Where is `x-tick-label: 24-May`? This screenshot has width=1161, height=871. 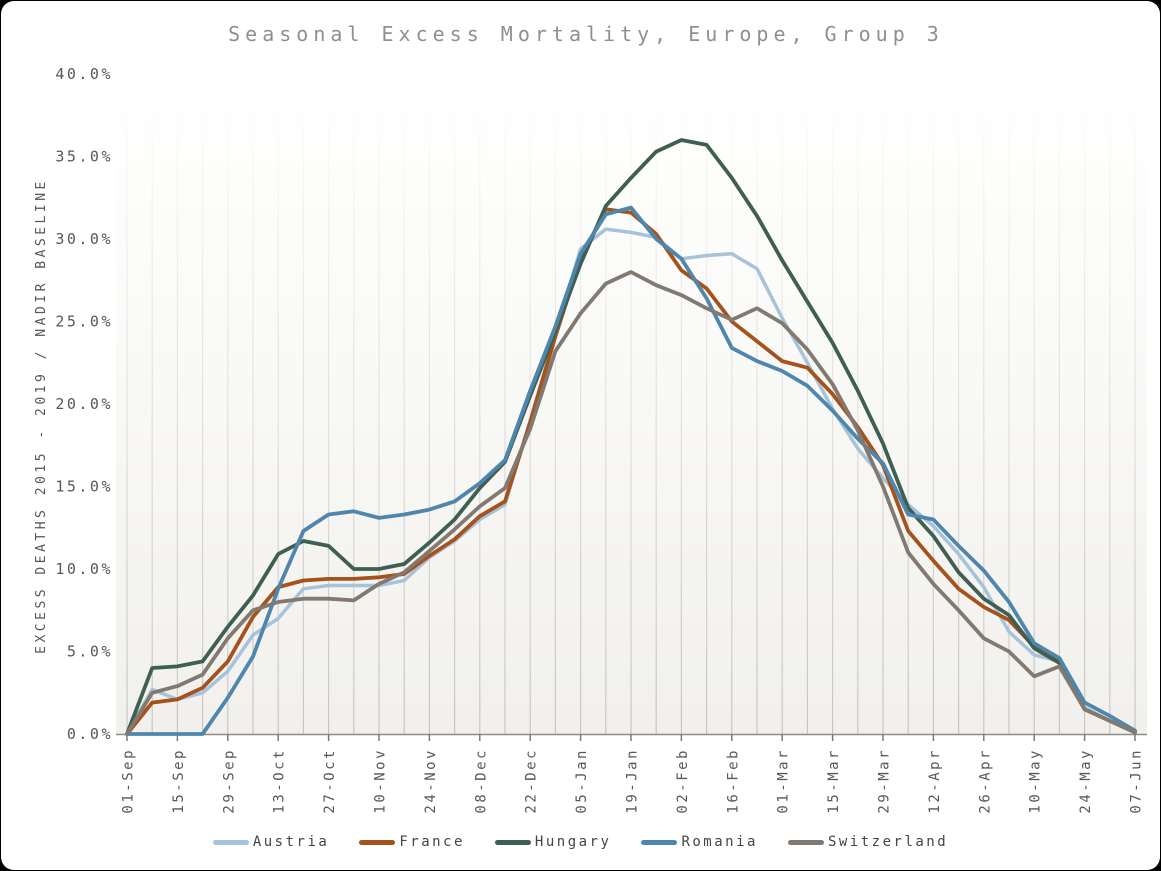 x-tick-label: 24-May is located at coordinates (1086, 781).